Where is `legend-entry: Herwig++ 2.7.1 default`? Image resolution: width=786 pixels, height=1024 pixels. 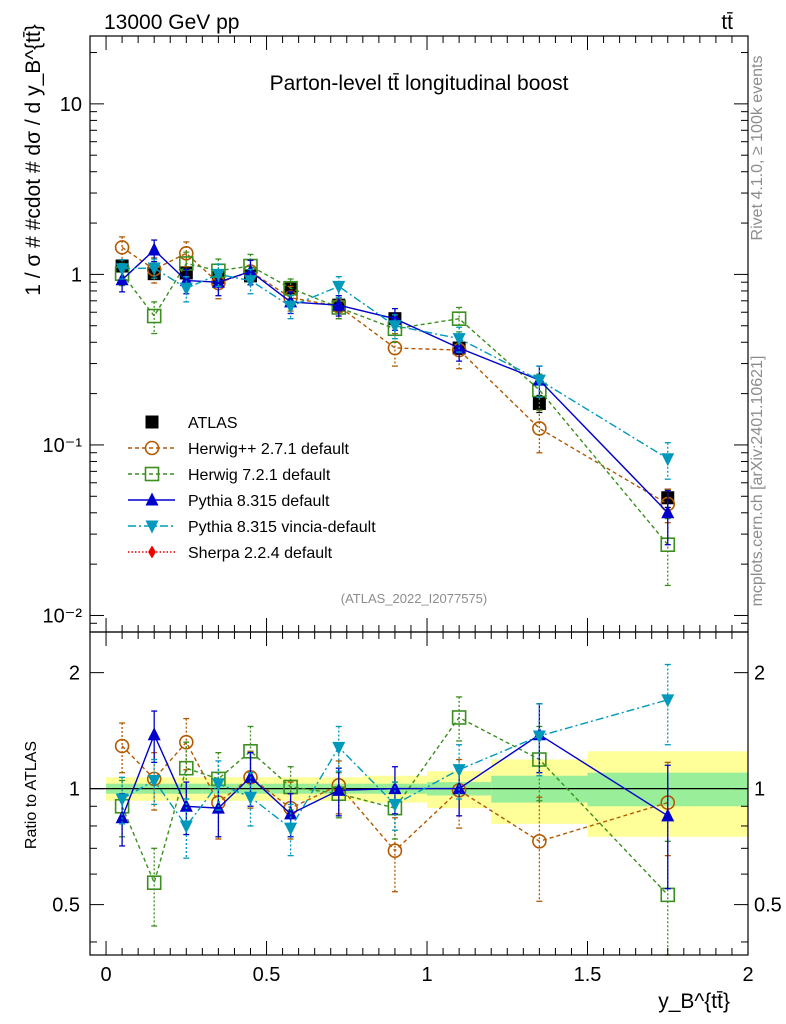 legend-entry: Herwig++ 2.7.1 default is located at coordinates (239, 449).